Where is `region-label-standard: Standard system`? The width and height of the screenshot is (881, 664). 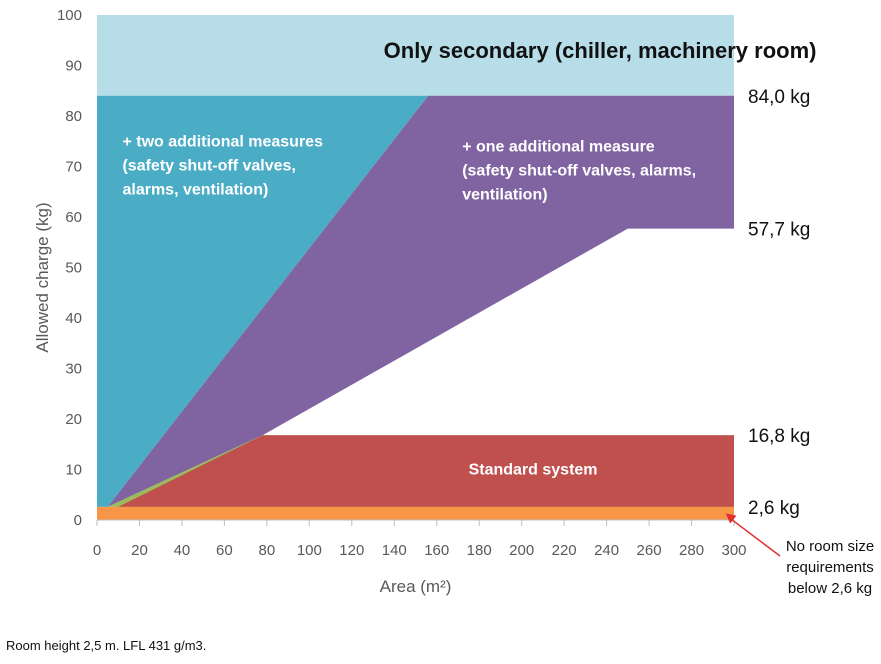 region-label-standard: Standard system is located at coordinates (533, 470).